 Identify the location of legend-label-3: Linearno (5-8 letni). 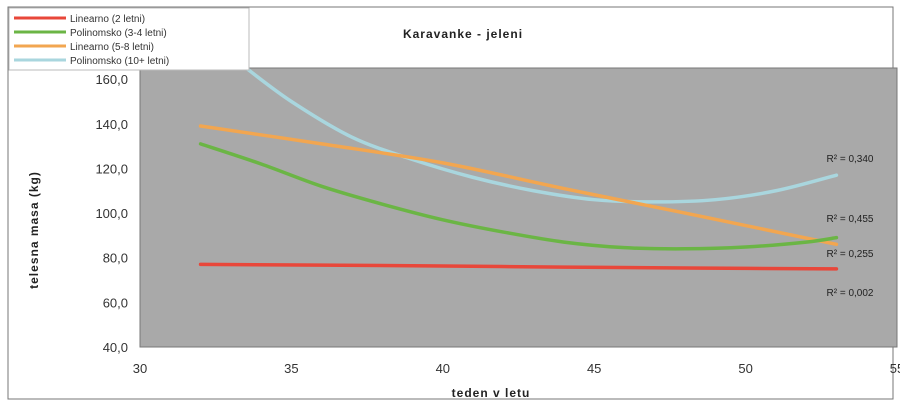
(112, 47).